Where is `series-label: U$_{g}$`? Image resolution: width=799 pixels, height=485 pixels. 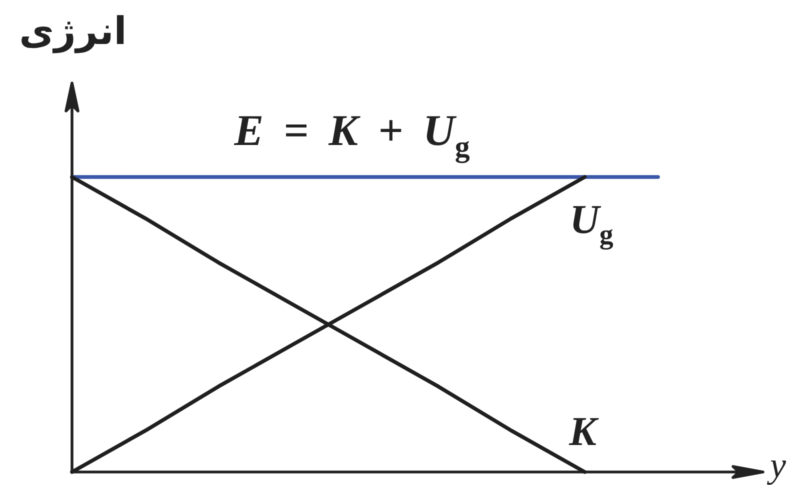 series-label: U$_{g}$ is located at coordinates (592, 223).